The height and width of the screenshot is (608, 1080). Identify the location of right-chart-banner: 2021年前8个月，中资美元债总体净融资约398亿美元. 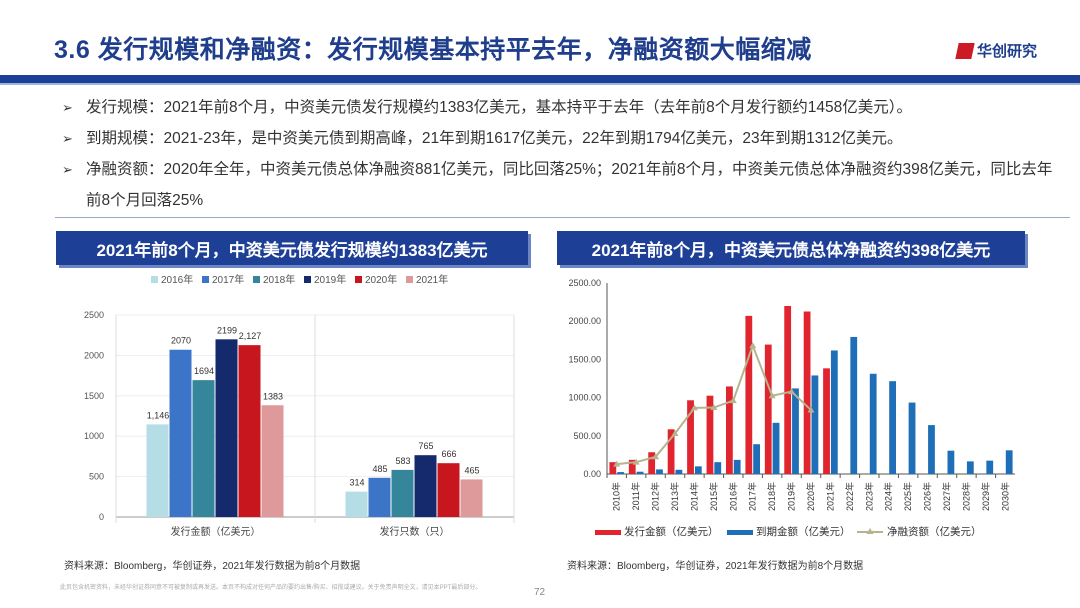
(791, 248).